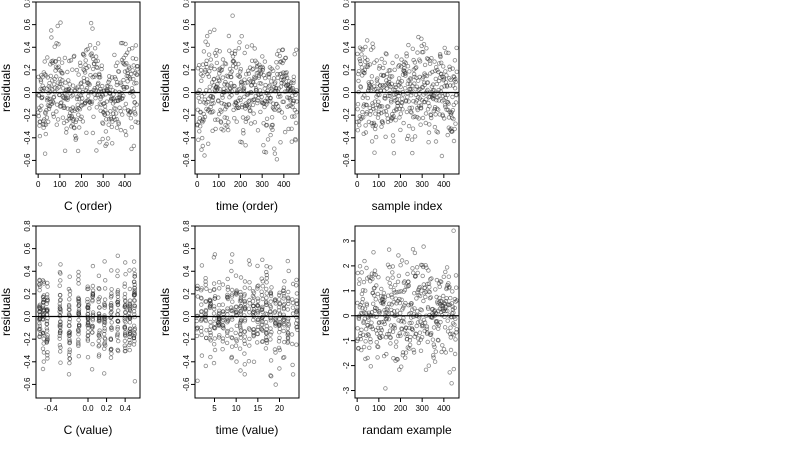 This screenshot has width=800, height=450. What do you see at coordinates (284, 184) in the screenshot?
I see `x-tick-label: 400` at bounding box center [284, 184].